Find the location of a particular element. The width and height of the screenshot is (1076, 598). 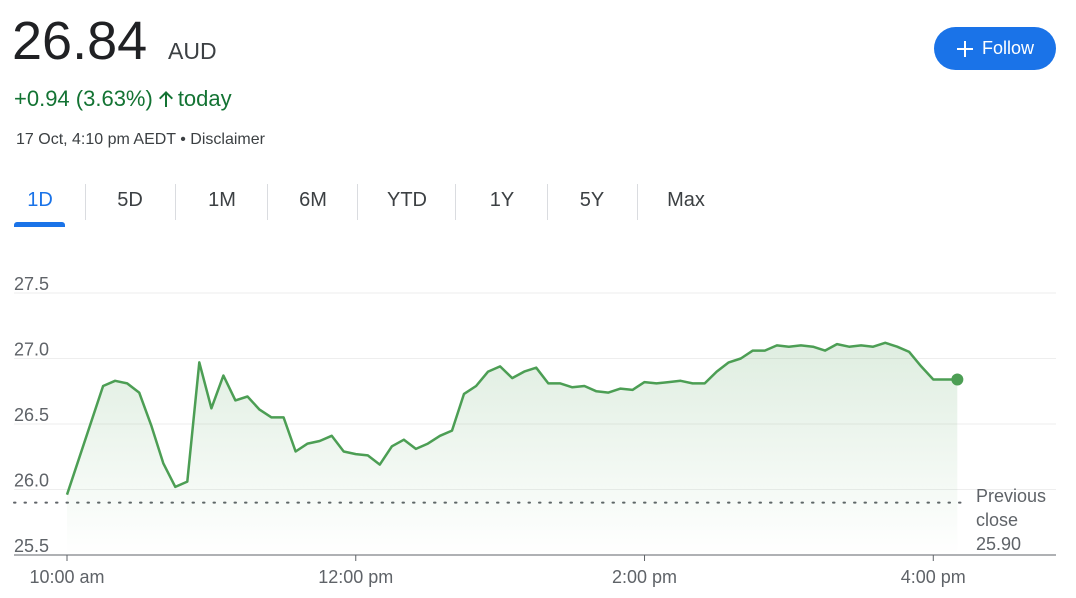

period: today is located at coordinates (204, 98).